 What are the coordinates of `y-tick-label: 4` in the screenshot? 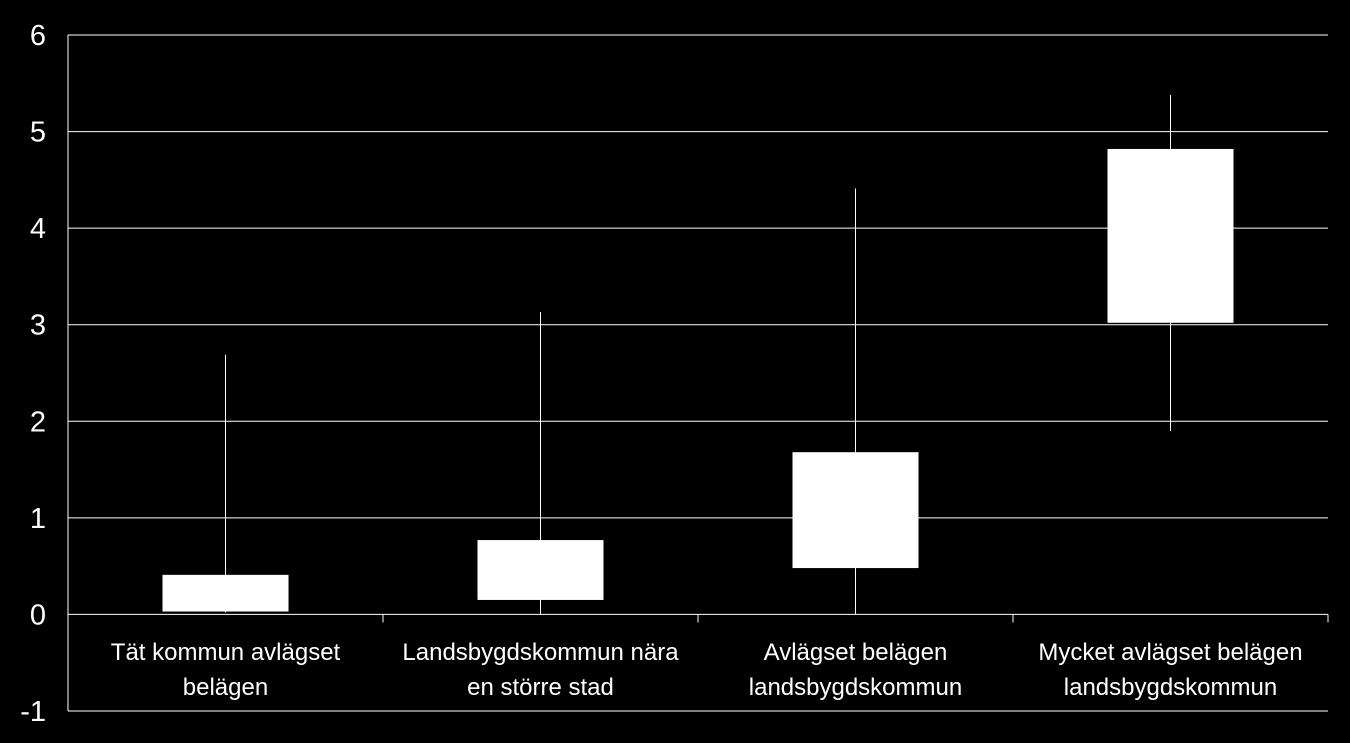 It's located at (38, 229).